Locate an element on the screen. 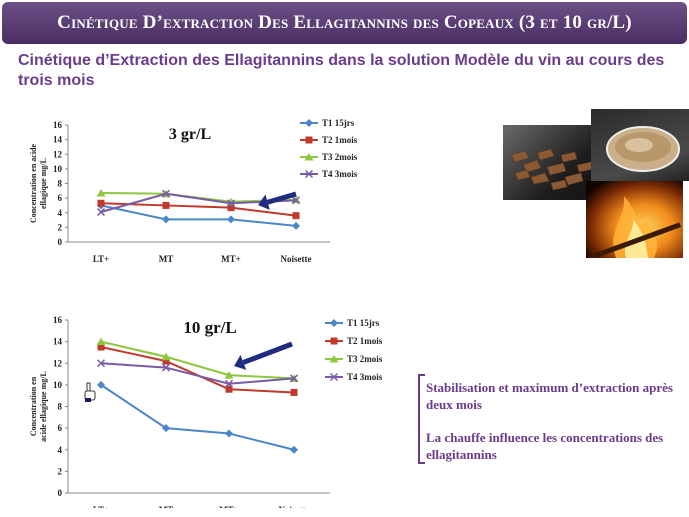 The width and height of the screenshot is (689, 517). hand-cursor-icon is located at coordinates (90, 392).